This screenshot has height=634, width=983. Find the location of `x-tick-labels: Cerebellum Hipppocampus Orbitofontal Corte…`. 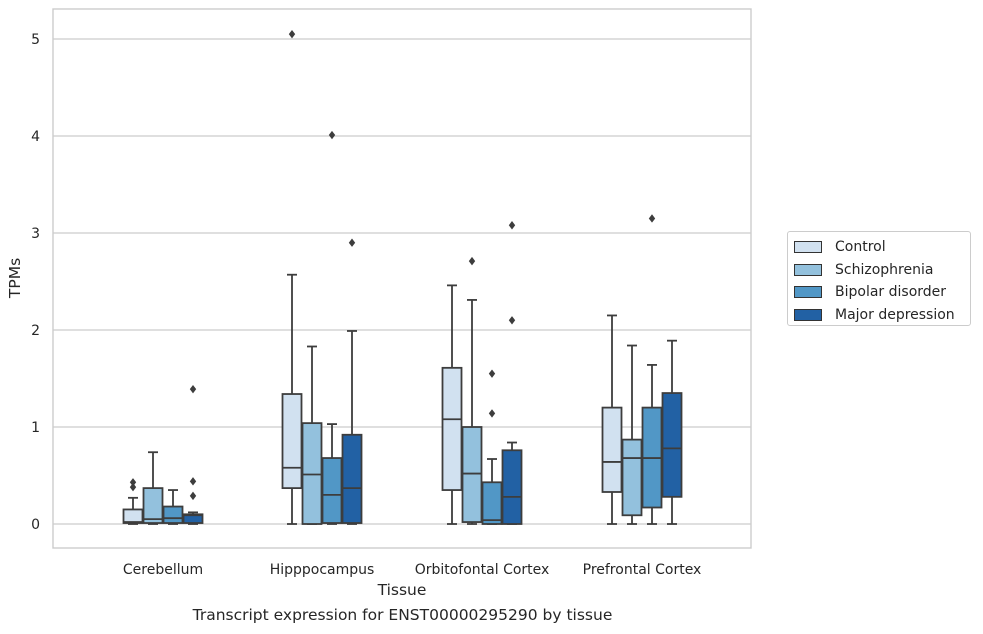

x-tick-labels: Cerebellum Hipppocampus Orbitofontal Corte… is located at coordinates (412, 570).